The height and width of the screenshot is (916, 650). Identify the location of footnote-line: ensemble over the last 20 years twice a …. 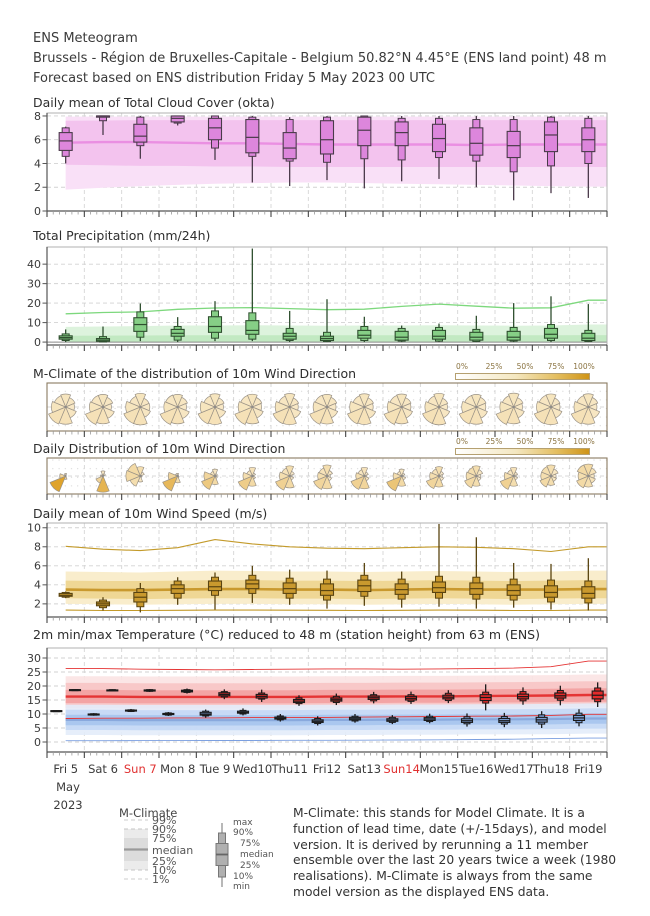
(455, 860).